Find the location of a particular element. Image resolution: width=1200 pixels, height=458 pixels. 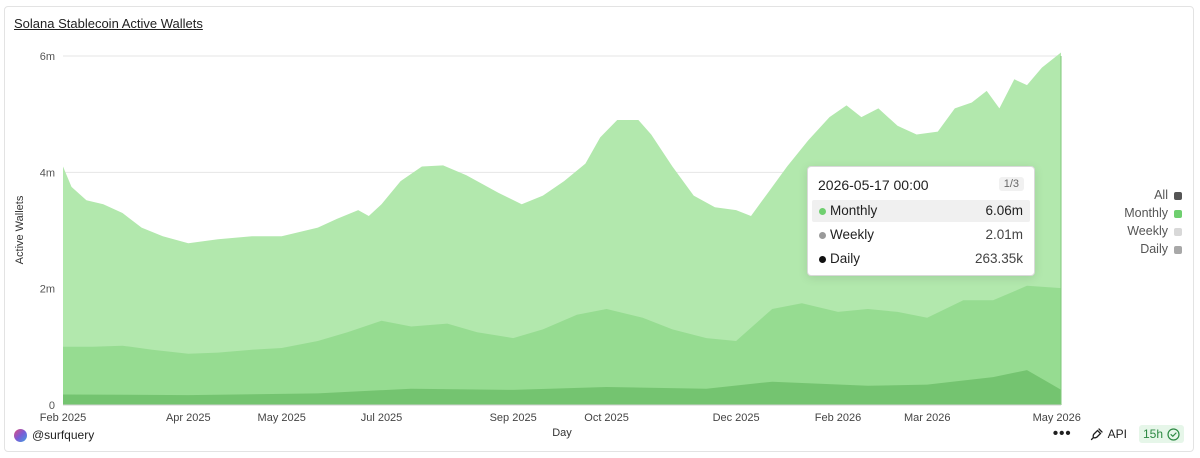

y-tick-label: 4m is located at coordinates (47, 173).